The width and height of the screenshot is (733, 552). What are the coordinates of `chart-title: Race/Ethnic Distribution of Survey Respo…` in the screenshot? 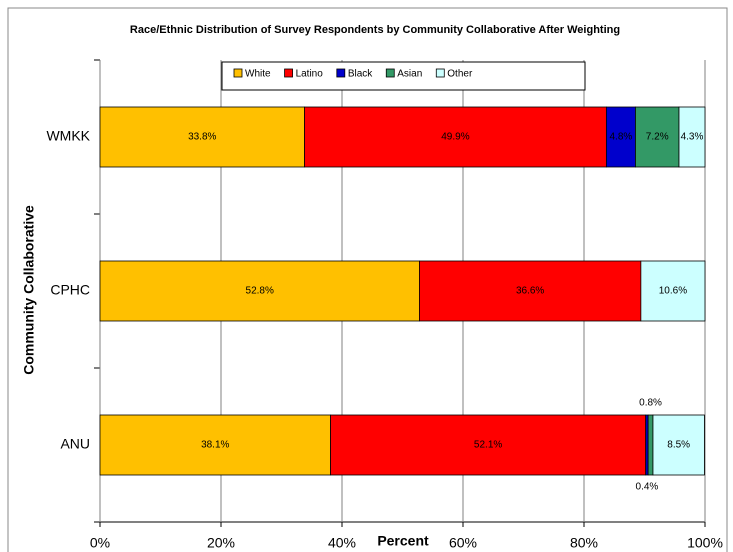 It's located at (375, 30).